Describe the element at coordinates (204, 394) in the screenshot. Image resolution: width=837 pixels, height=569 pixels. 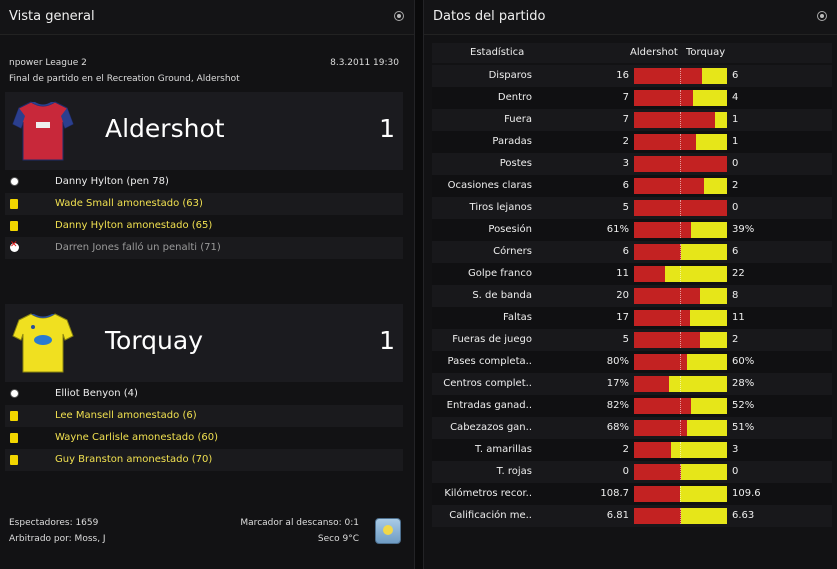
I see `away-event-1: Elliot Benyon (4)` at that location.